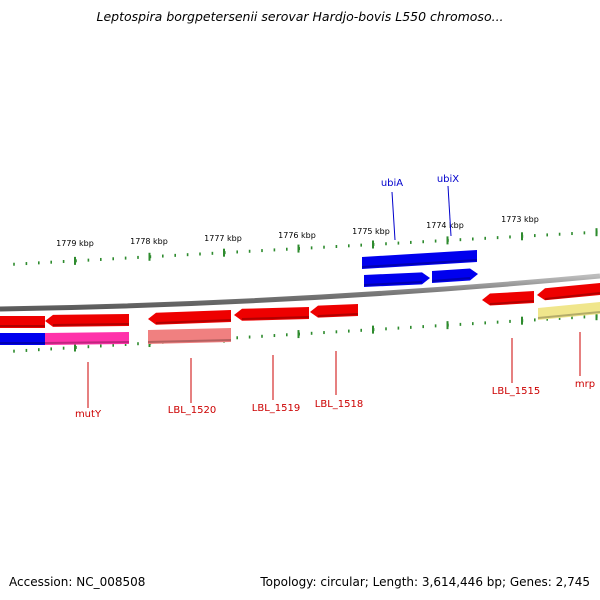  What do you see at coordinates (22, 322) in the screenshot?
I see `gene-red-left` at bounding box center [22, 322].